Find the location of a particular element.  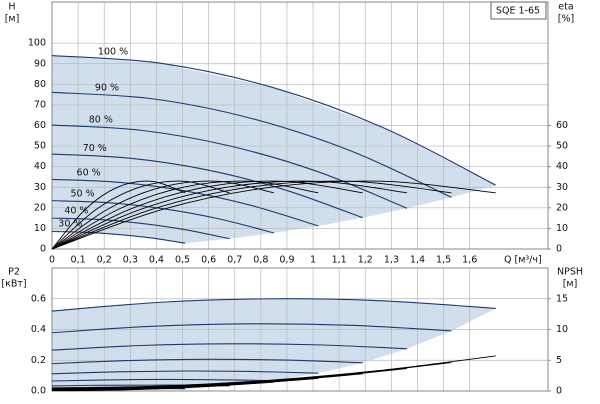

y2-tick-label: 15 is located at coordinates (562, 298).